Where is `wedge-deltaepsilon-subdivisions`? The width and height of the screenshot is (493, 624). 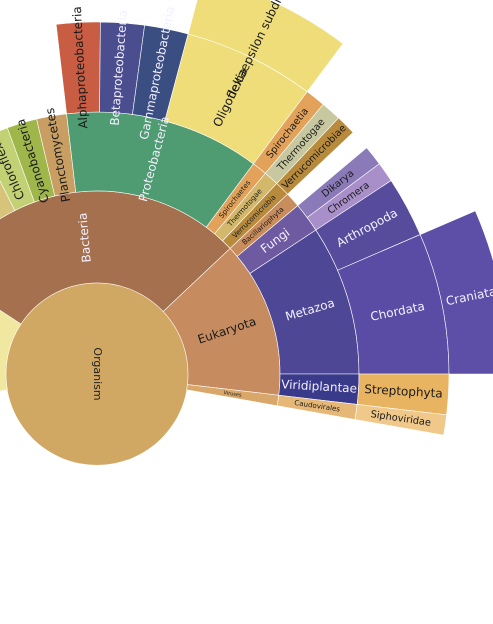 wedge-deltaepsilon-subdivisions is located at coordinates (265, 46).